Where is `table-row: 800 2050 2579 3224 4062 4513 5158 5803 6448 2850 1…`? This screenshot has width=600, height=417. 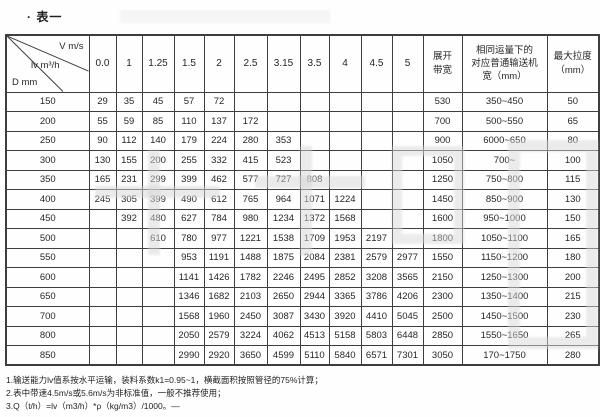 table-row: 800 2050 2579 3224 4062 4513 5158 5803 6448 2850 1… is located at coordinates (302, 335).